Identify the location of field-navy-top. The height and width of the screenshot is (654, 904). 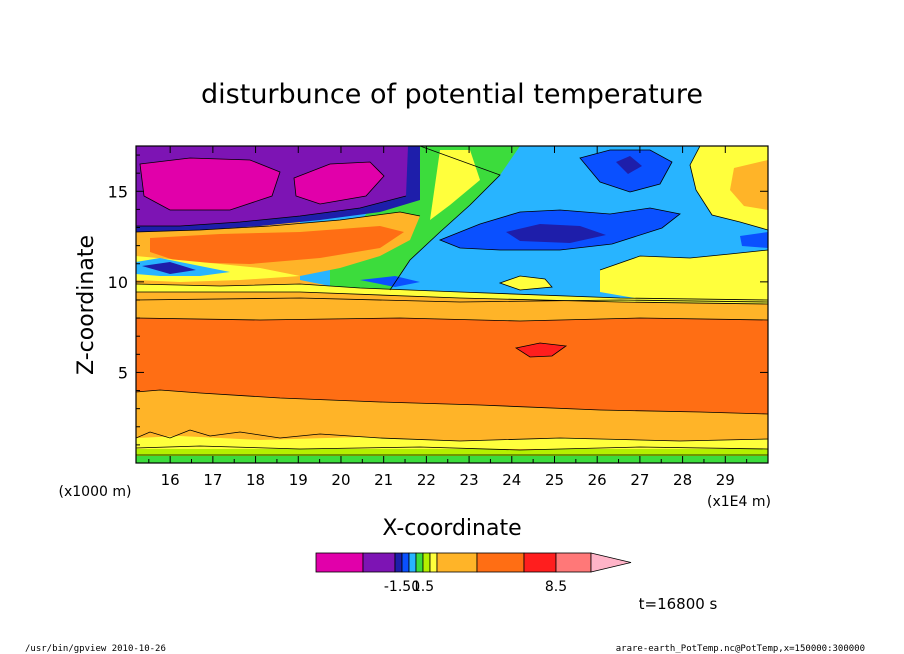
(629, 165).